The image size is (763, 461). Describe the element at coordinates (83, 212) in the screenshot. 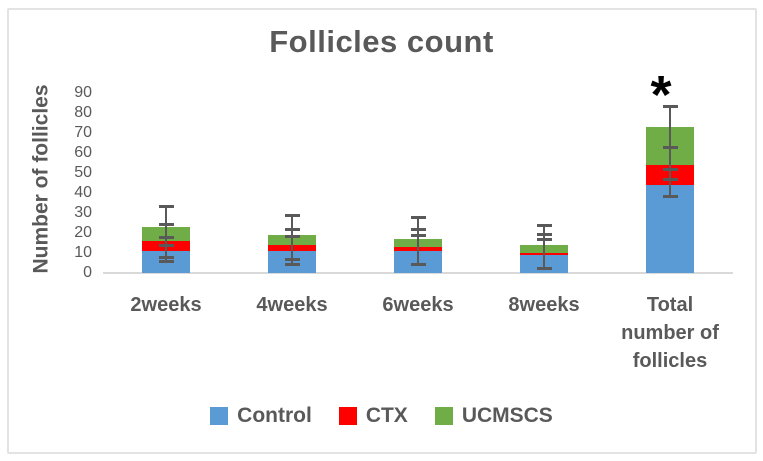

I see `y-tick-label: 30` at that location.